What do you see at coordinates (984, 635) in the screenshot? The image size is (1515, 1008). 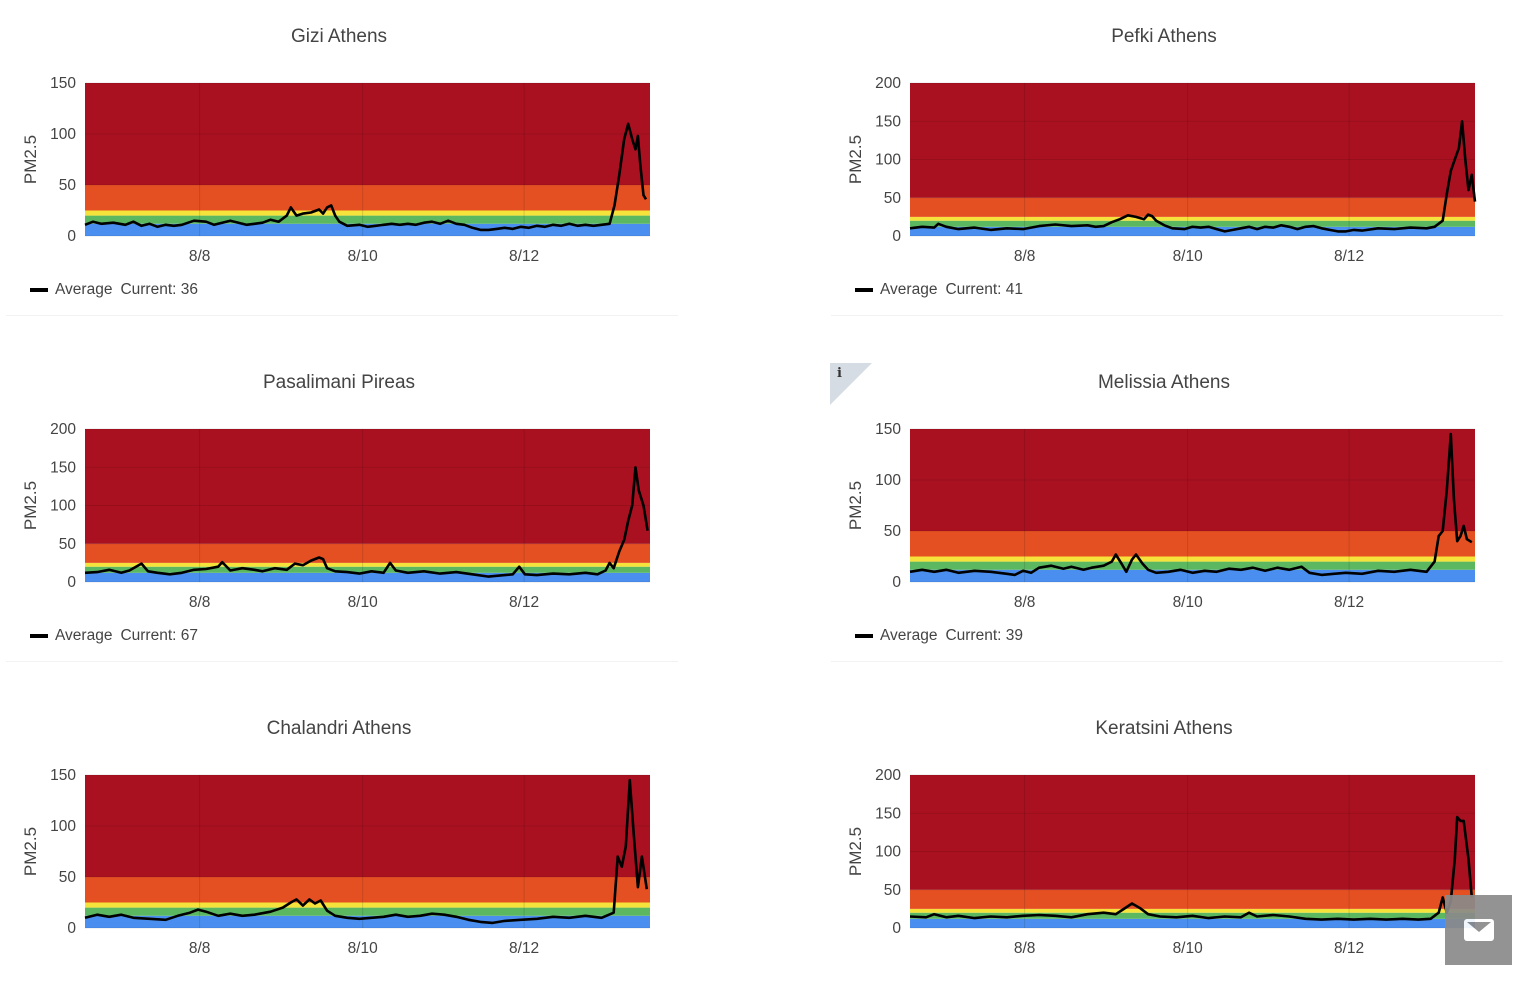 I see `current-value-label: Current: 39` at bounding box center [984, 635].